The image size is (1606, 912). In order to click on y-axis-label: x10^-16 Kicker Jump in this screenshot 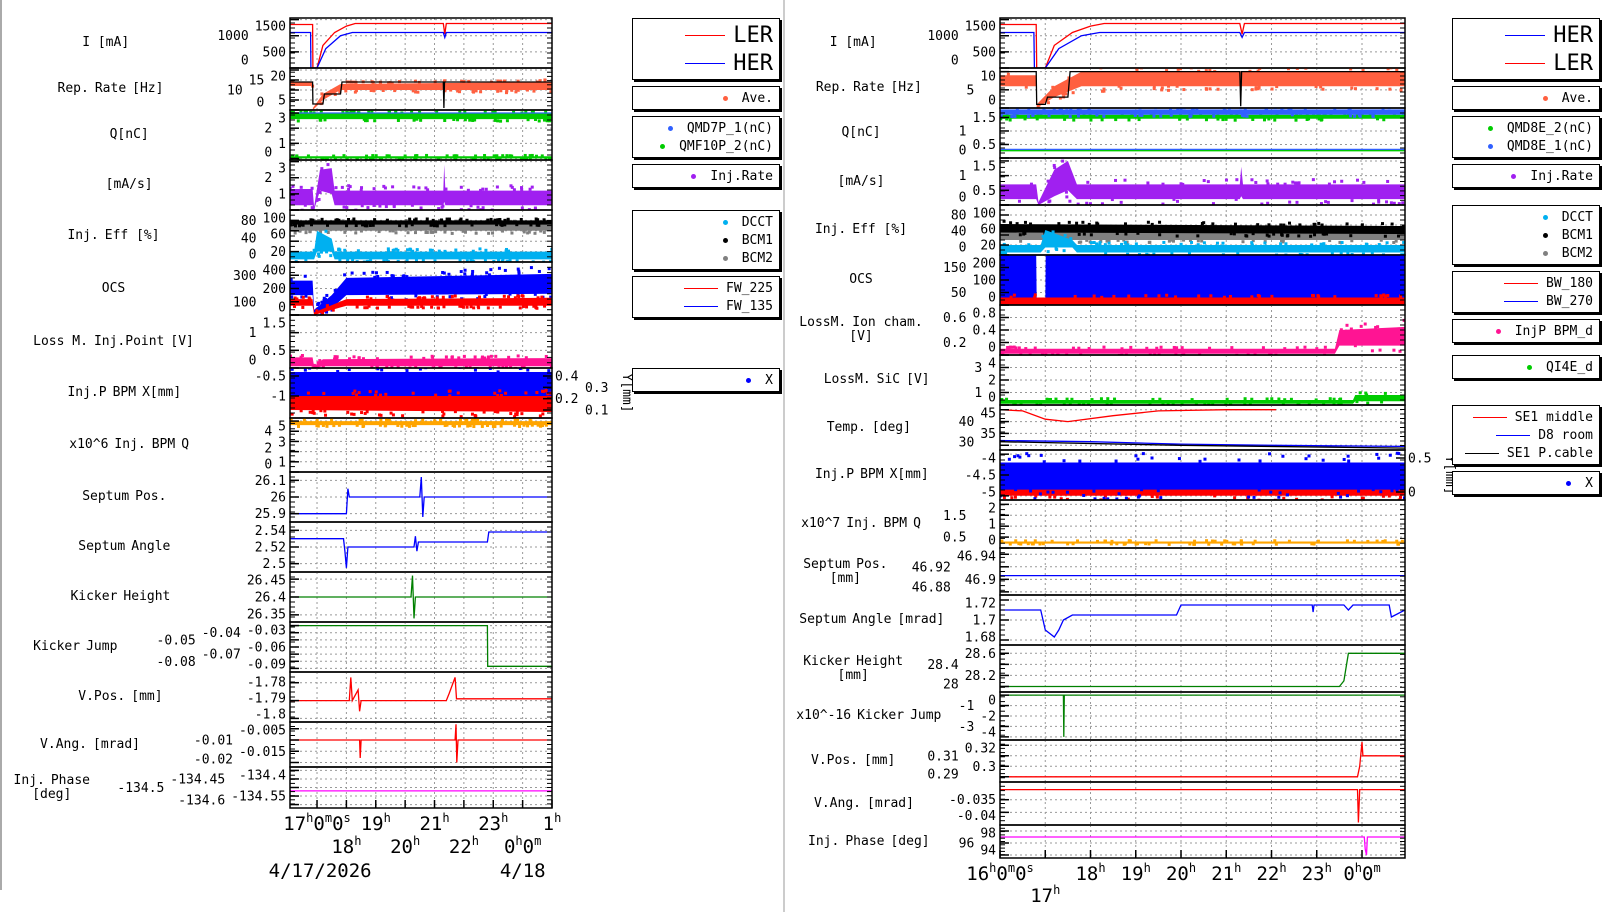, I will do `click(869, 716)`.